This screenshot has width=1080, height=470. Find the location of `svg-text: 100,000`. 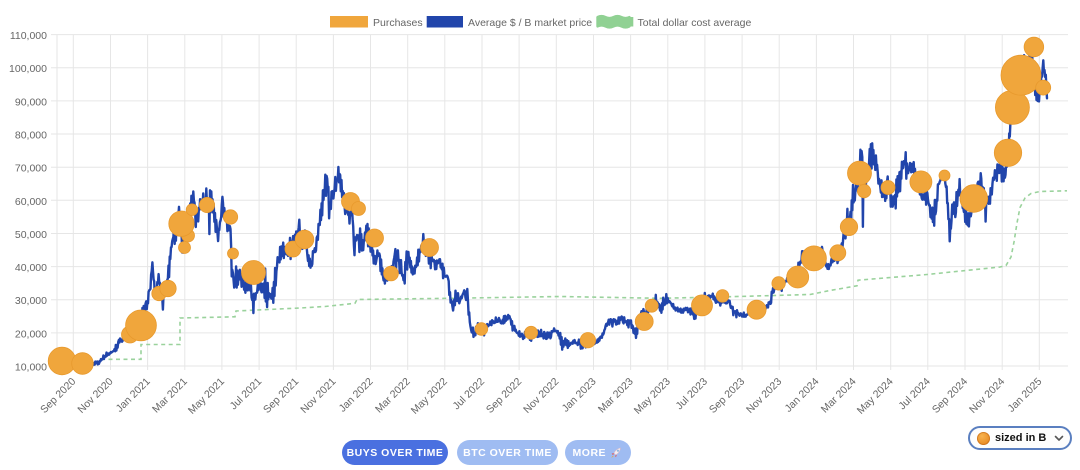

svg-text: 100,000 is located at coordinates (28, 69).